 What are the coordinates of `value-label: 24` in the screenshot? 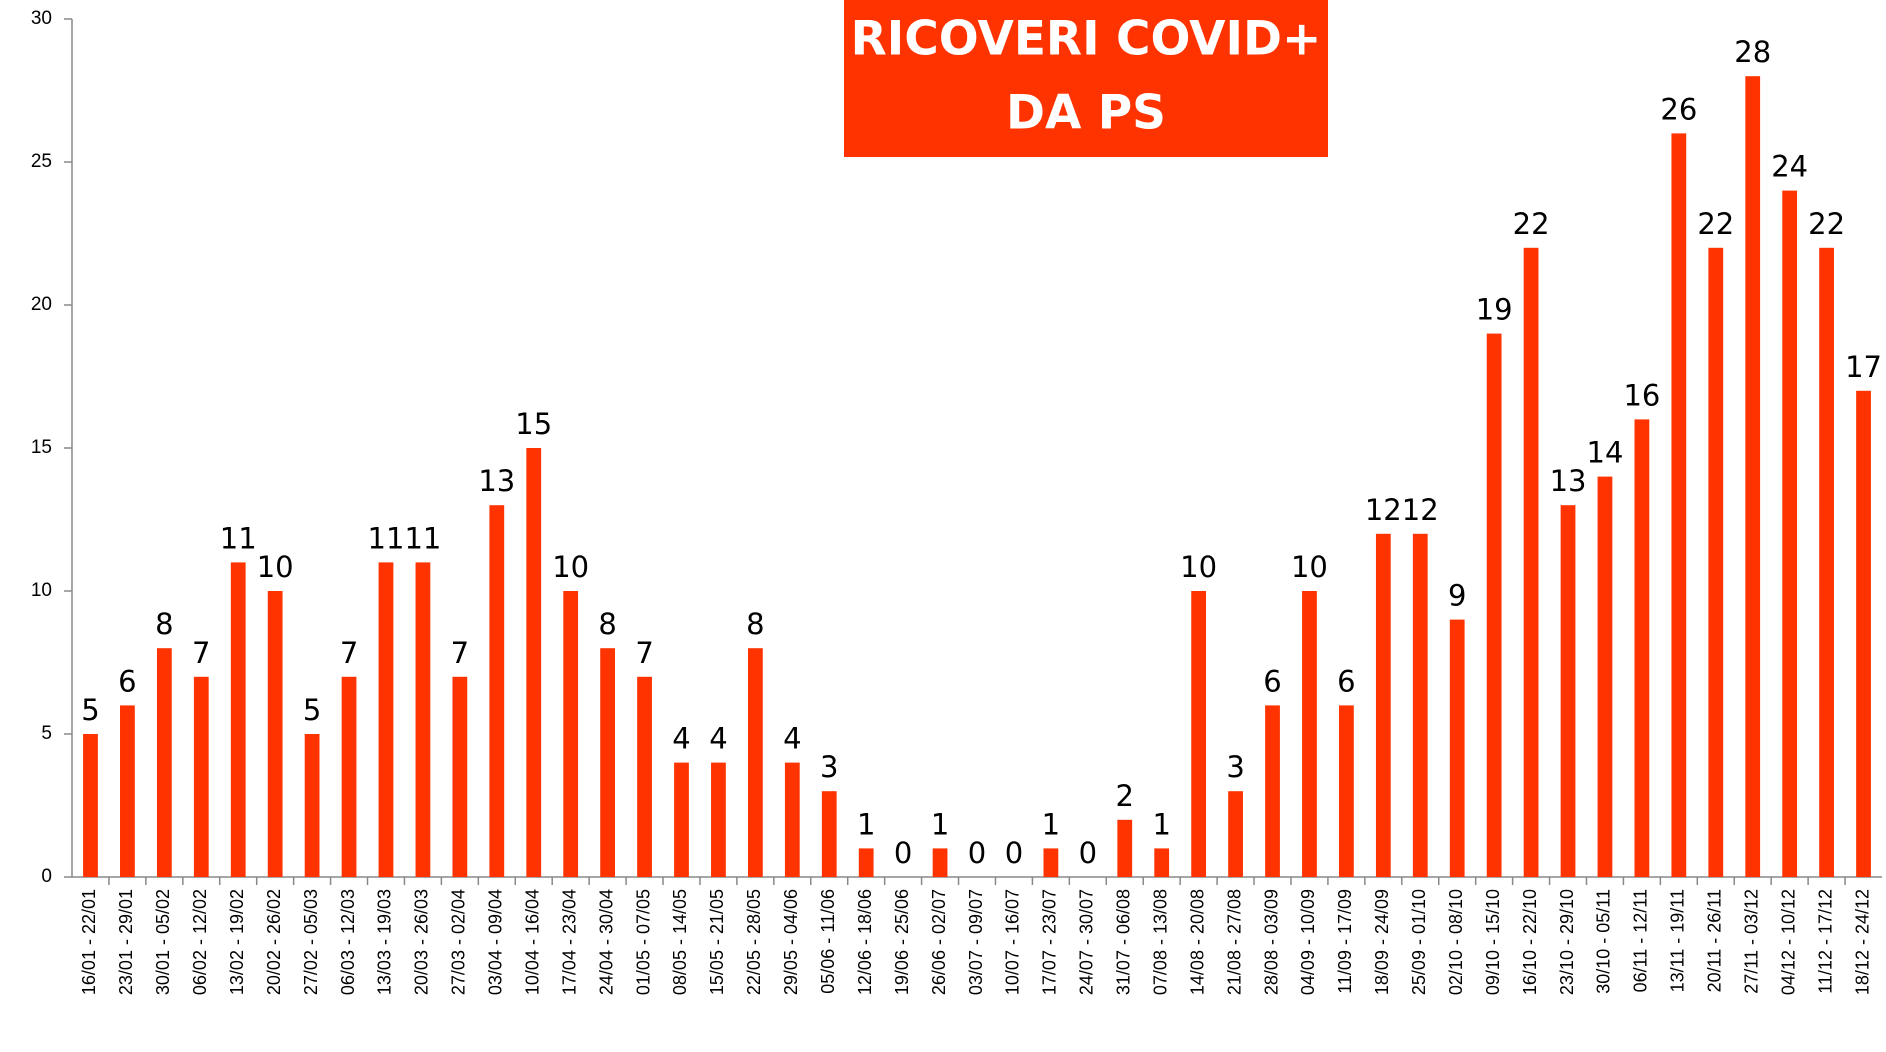 It's located at (1789, 167).